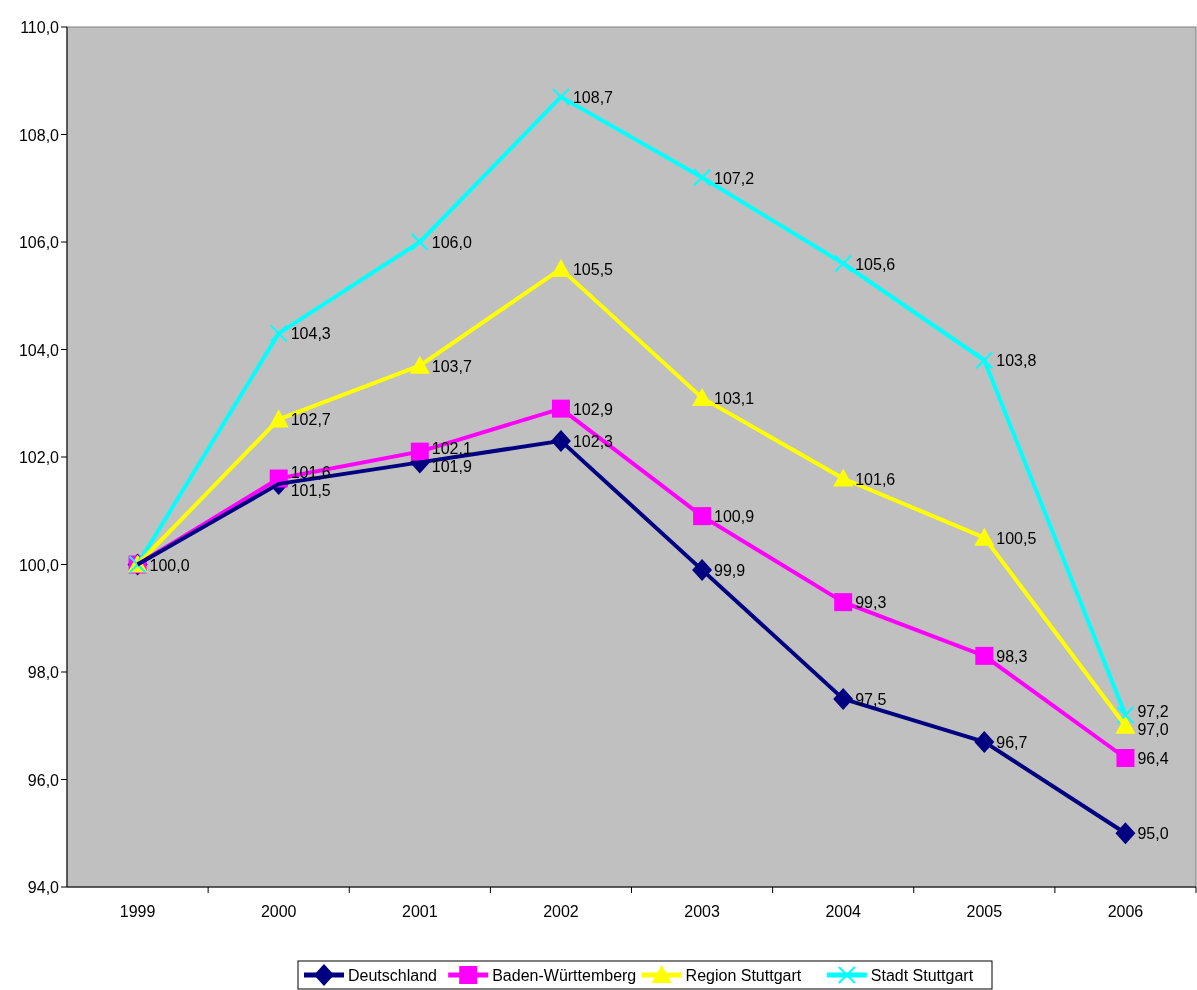 The height and width of the screenshot is (990, 1197). Describe the element at coordinates (984, 911) in the screenshot. I see `x-tick-label: 2005` at that location.